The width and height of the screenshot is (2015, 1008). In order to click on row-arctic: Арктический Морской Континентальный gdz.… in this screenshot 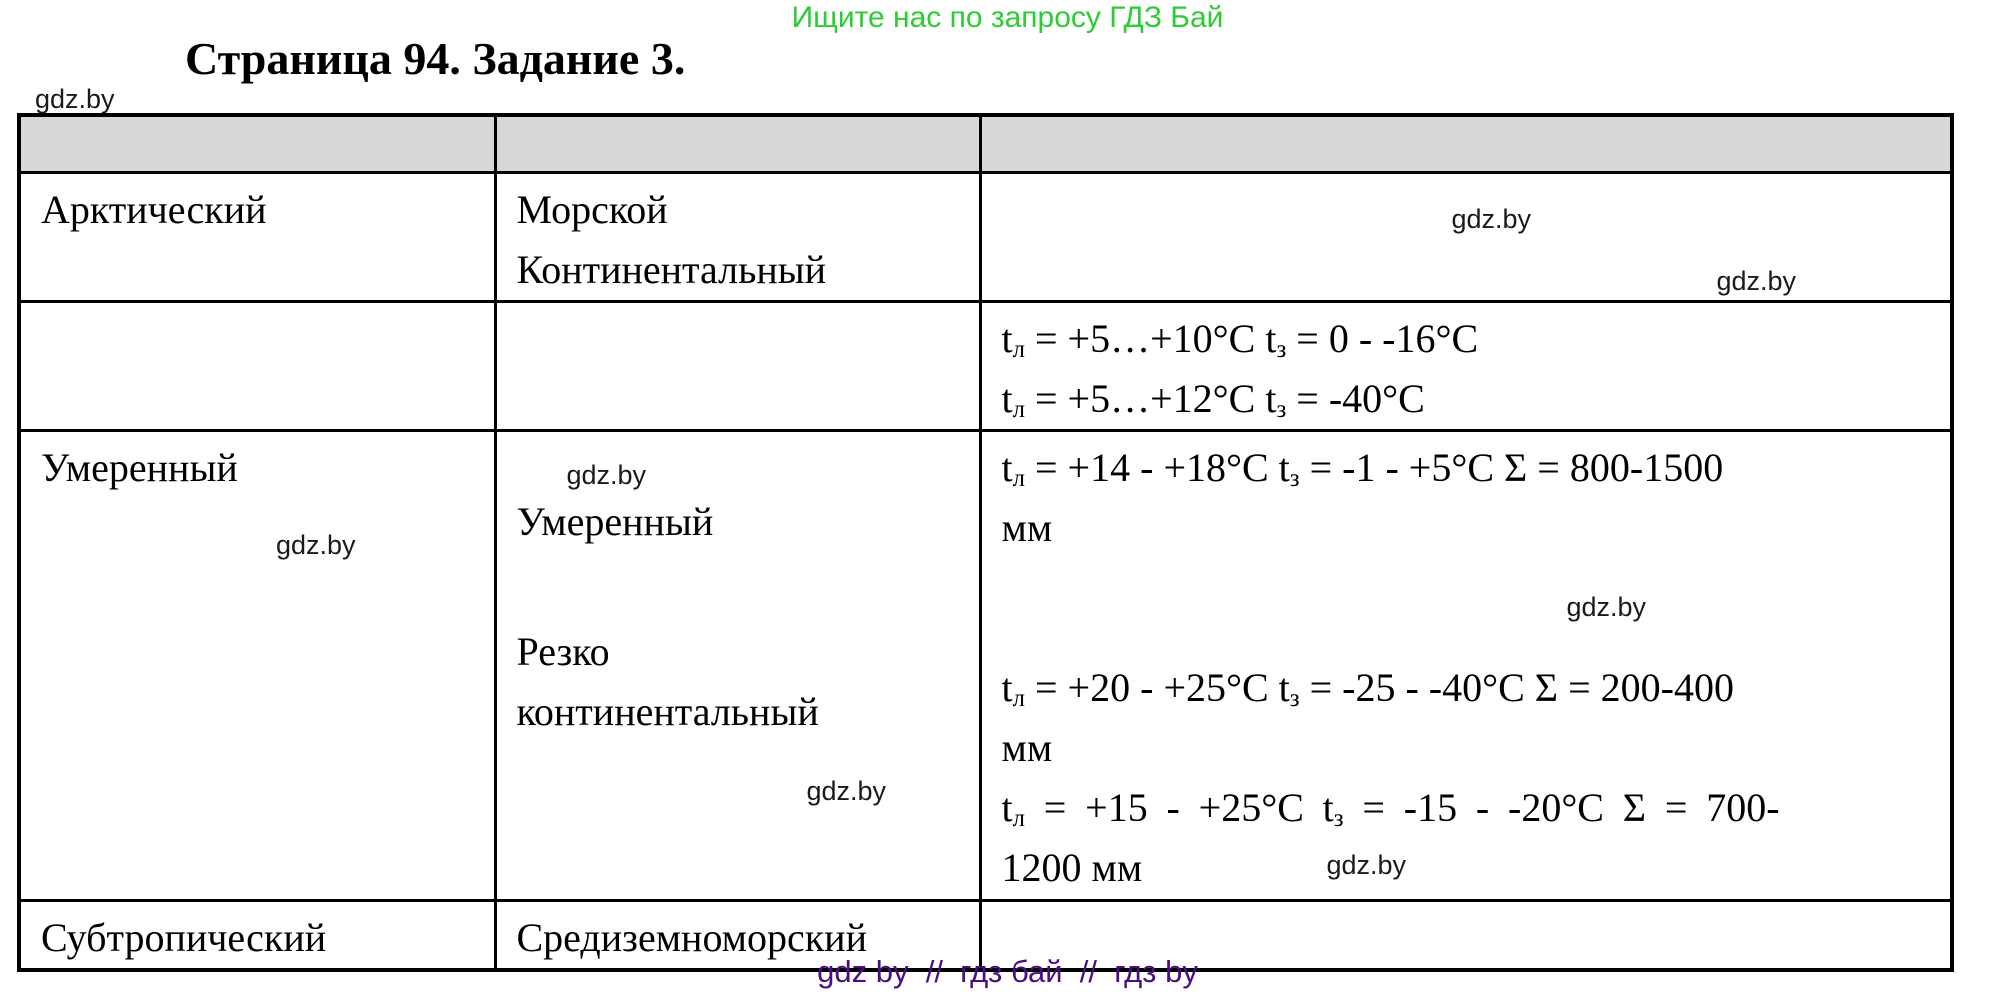, I will do `click(985, 237)`.